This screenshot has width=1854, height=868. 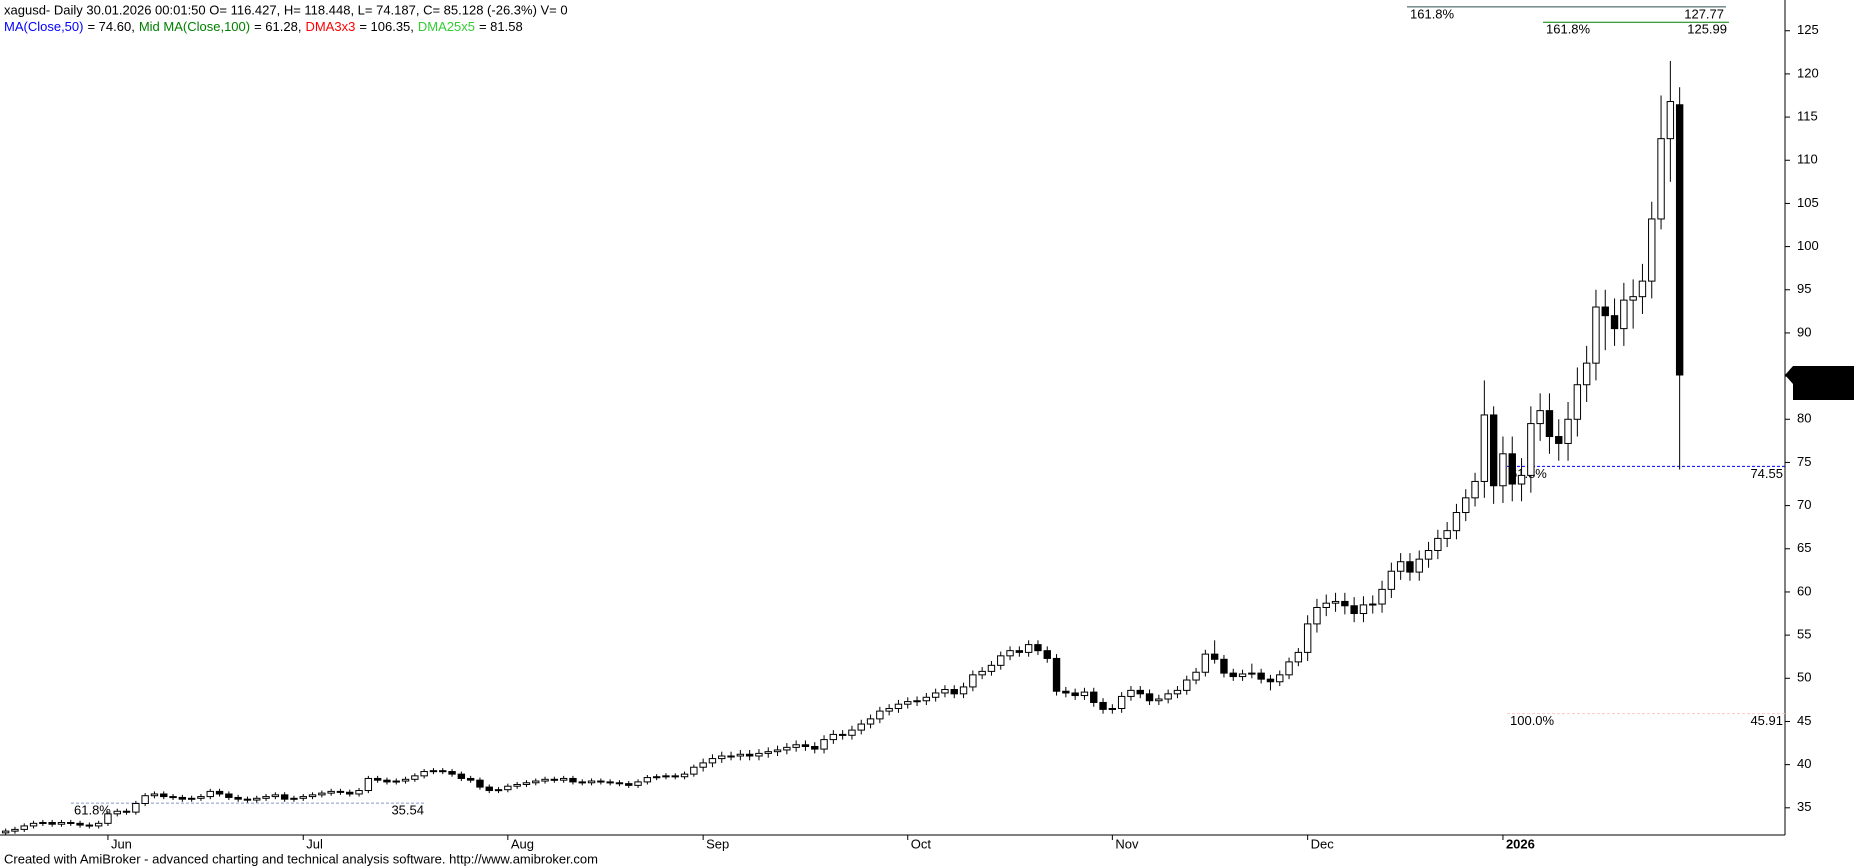 What do you see at coordinates (1804, 418) in the screenshot?
I see `y-tick-label: 80` at bounding box center [1804, 418].